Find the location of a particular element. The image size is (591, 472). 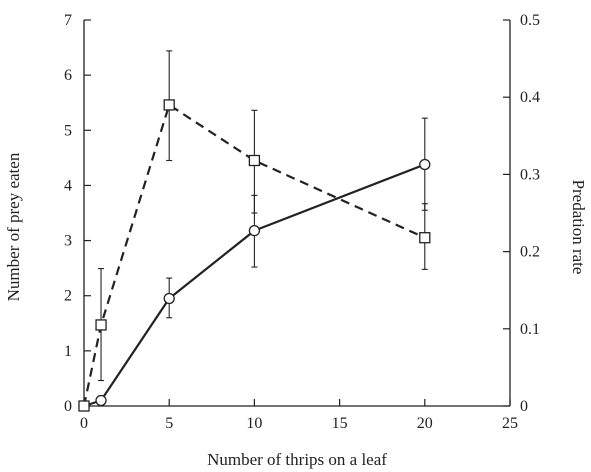

right-y-tick-label: 0.4 is located at coordinates (530, 97).